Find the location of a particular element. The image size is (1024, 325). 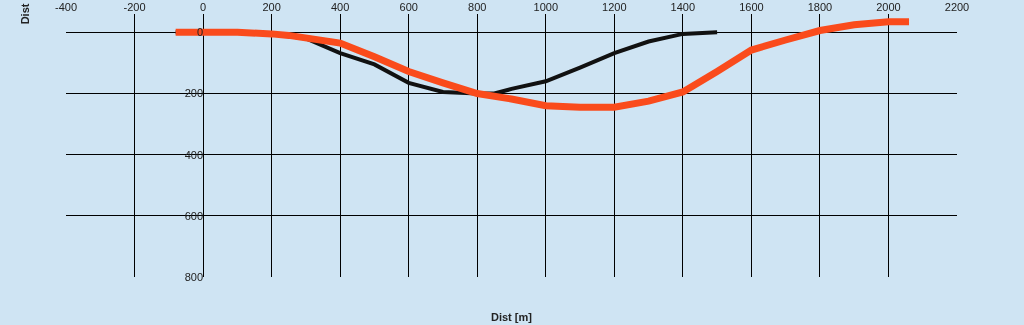

x-tick-label: 1600 is located at coordinates (751, 6).